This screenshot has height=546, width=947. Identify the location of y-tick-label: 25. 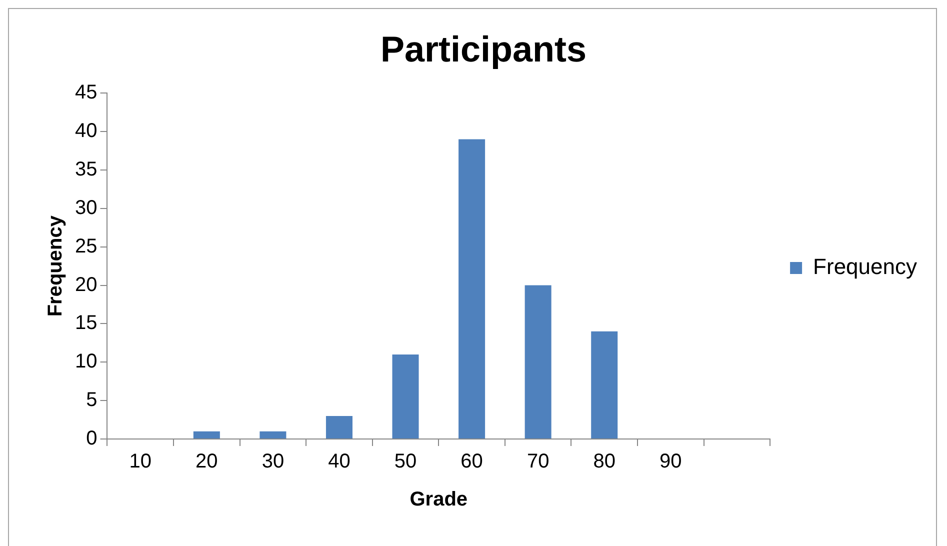
(86, 246).